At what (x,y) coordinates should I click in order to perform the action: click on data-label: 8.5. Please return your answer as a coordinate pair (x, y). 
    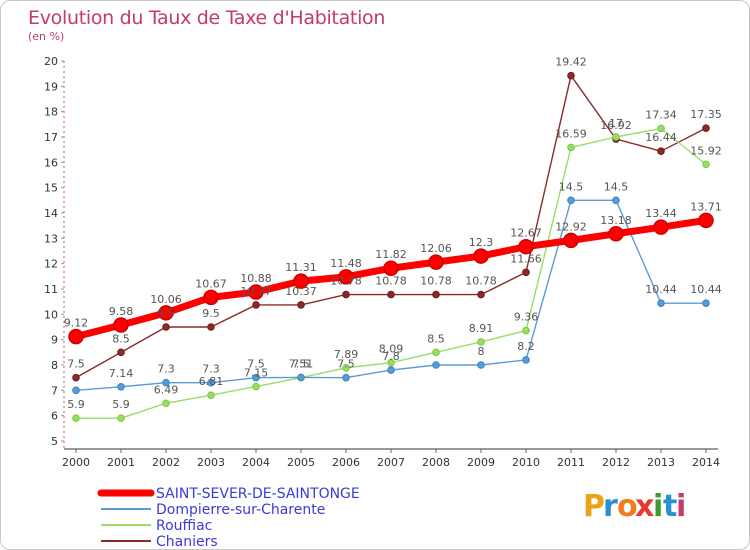
    Looking at the image, I should click on (436, 338).